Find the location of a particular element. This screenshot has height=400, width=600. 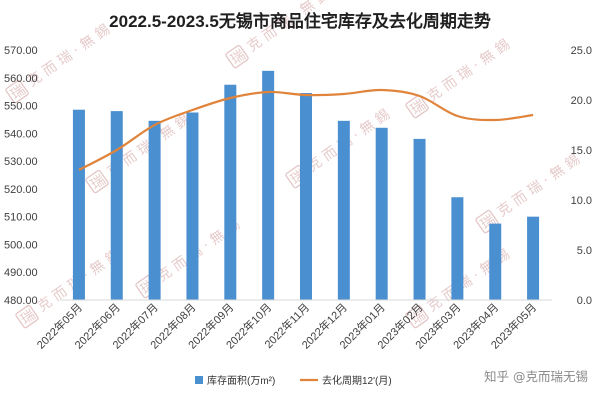

watermark-5: 瑞克 而 瑞 · 無 錫 is located at coordinates (459, 78).